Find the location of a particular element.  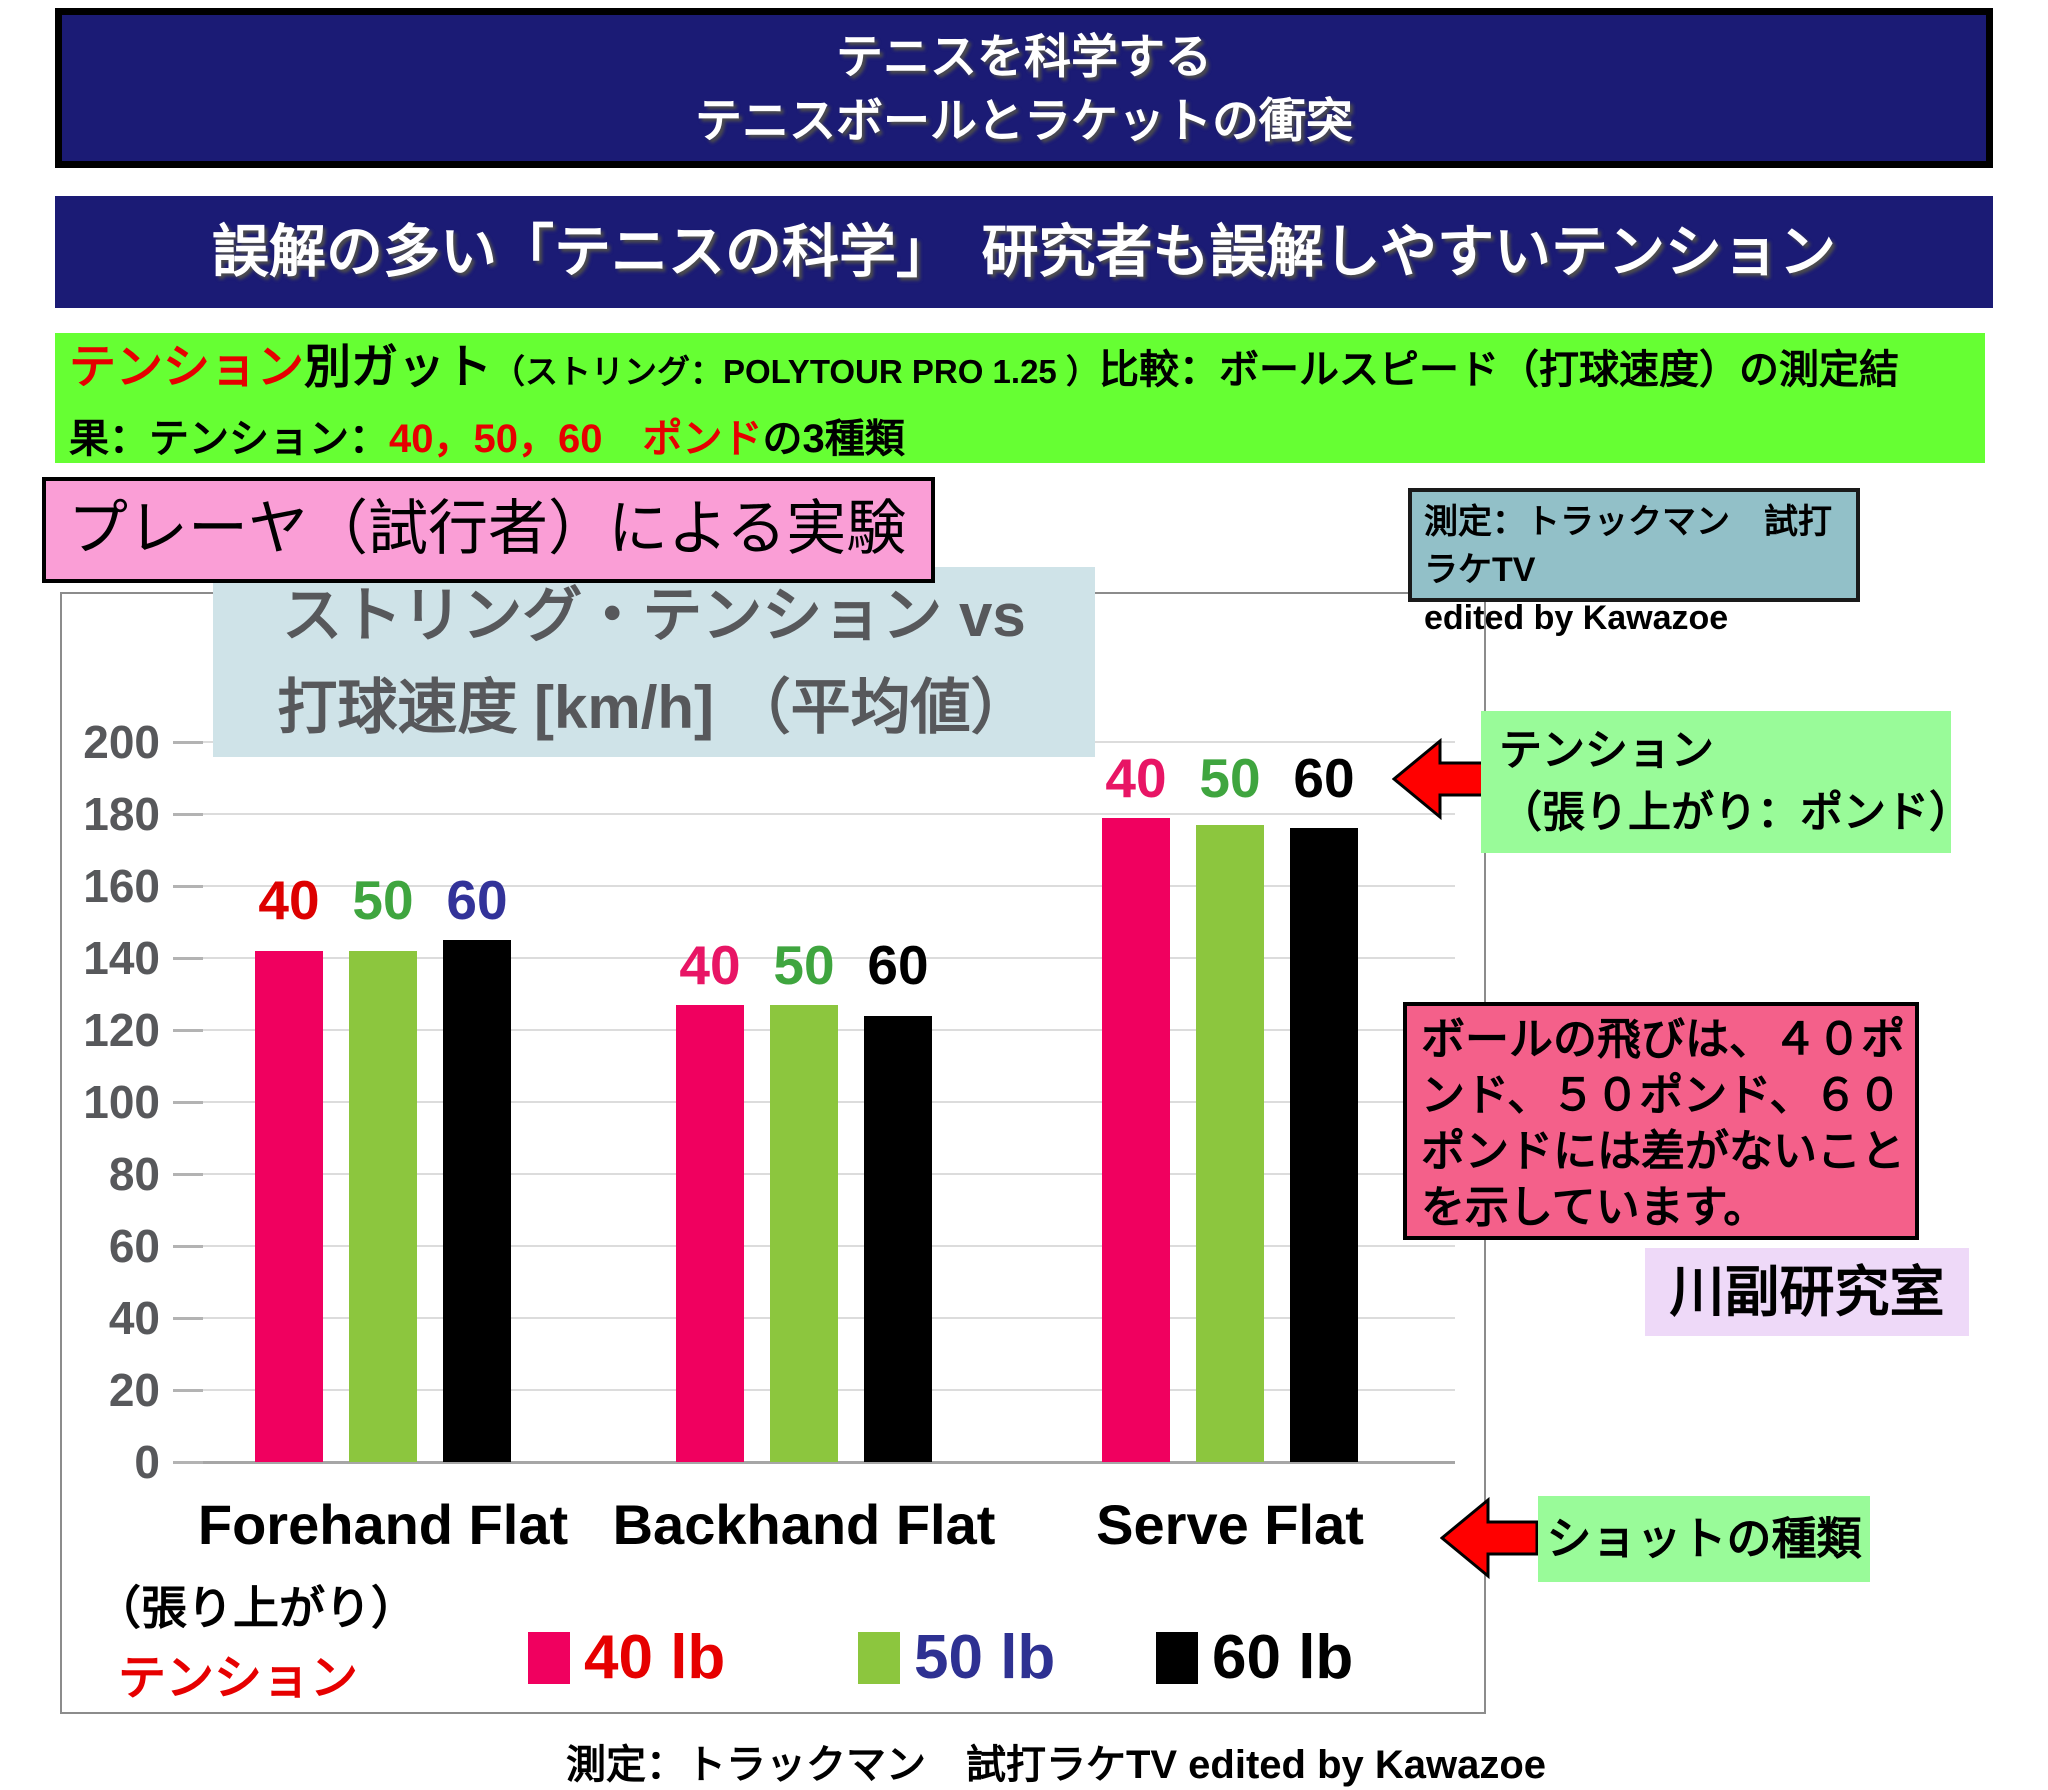

y-axis-tick-label: 0 is located at coordinates (147, 1462).